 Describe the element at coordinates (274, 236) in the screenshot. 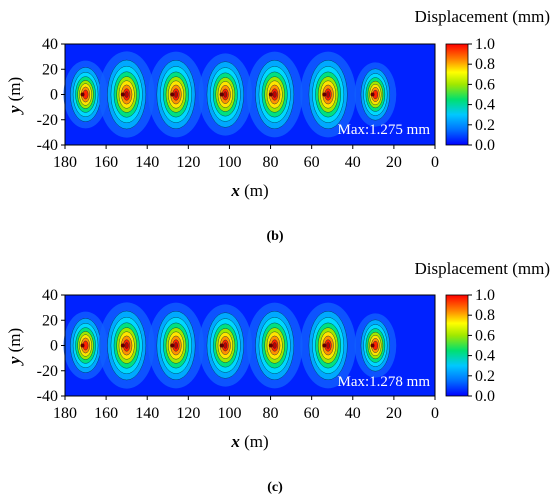

I see `panel-caption: (b)` at that location.